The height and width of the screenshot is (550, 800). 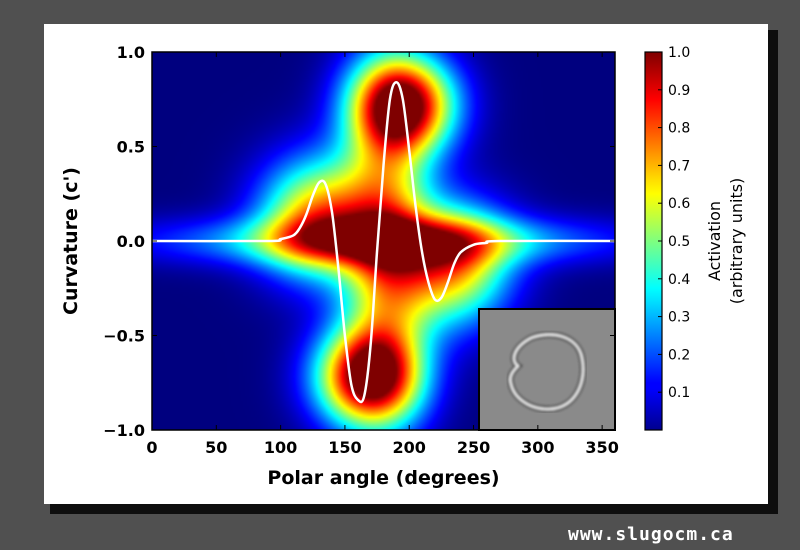 I want to click on colorbar-tick-label: 0.9, so click(x=679, y=91).